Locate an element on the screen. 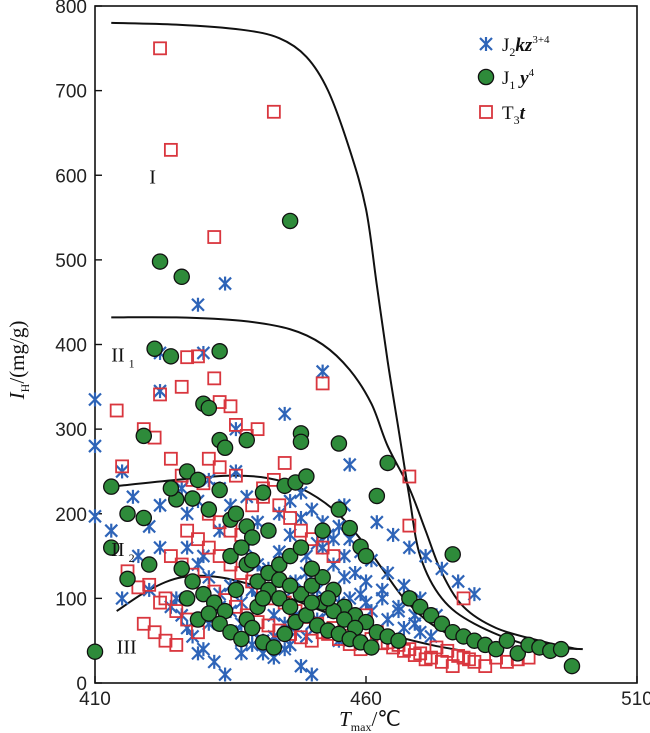 The width and height of the screenshot is (650, 733). legend-entry-name: y is located at coordinates (522, 78).